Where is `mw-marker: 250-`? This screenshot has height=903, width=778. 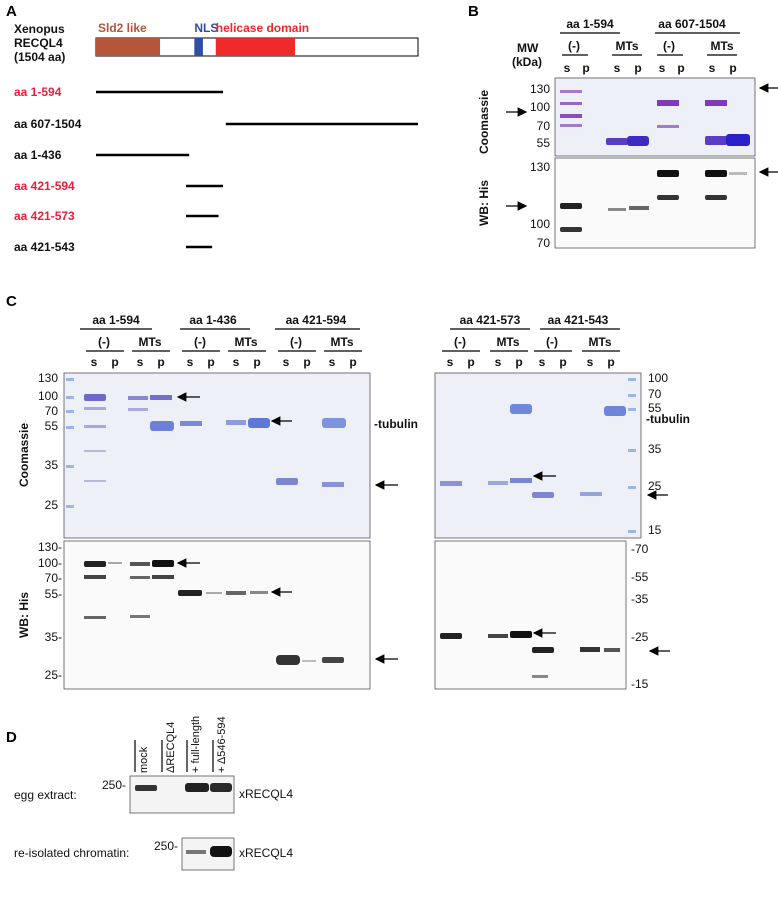
mw-marker: 250- is located at coordinates (114, 785).